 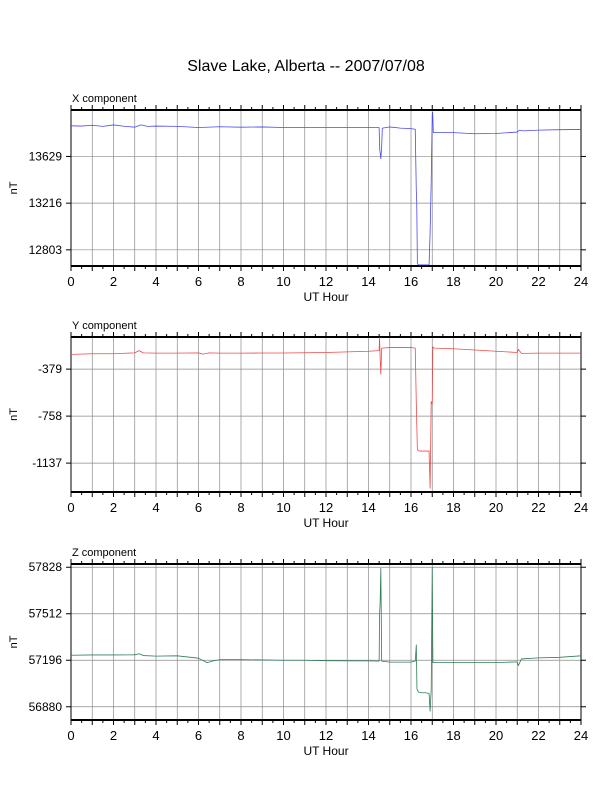 I want to click on z-component-x-tick-label: 16, so click(x=411, y=735).